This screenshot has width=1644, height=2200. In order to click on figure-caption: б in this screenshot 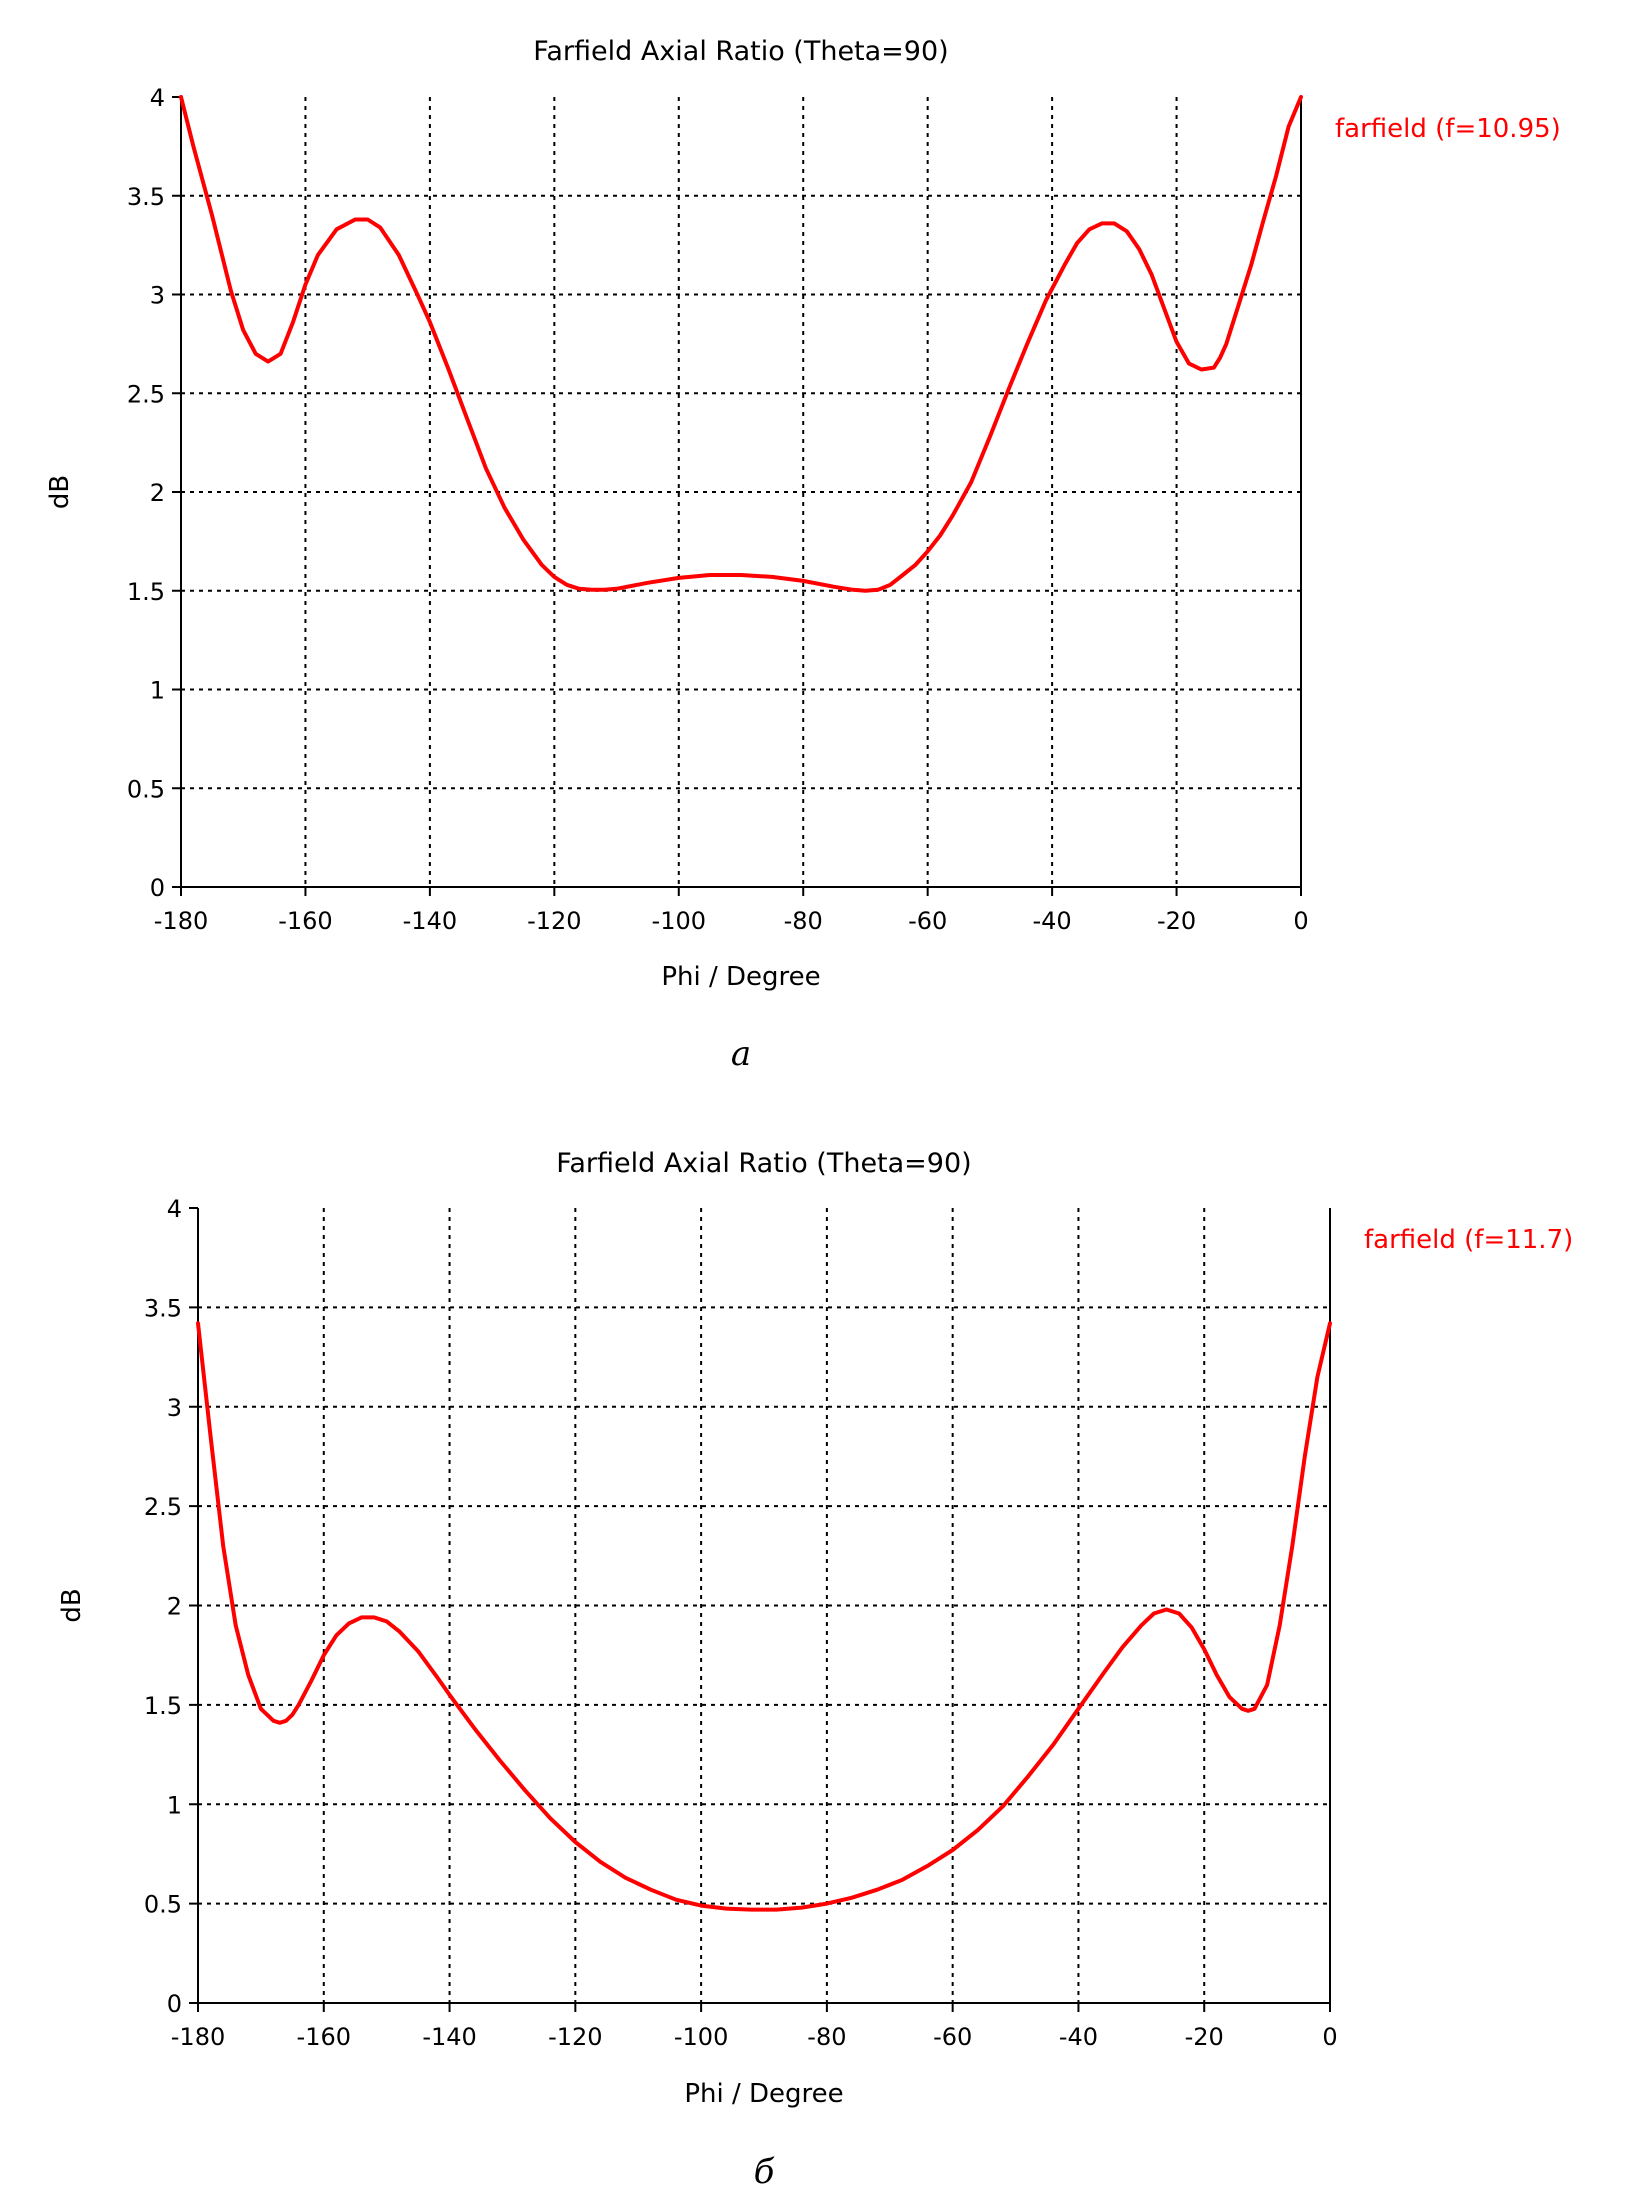, I will do `click(764, 2172)`.